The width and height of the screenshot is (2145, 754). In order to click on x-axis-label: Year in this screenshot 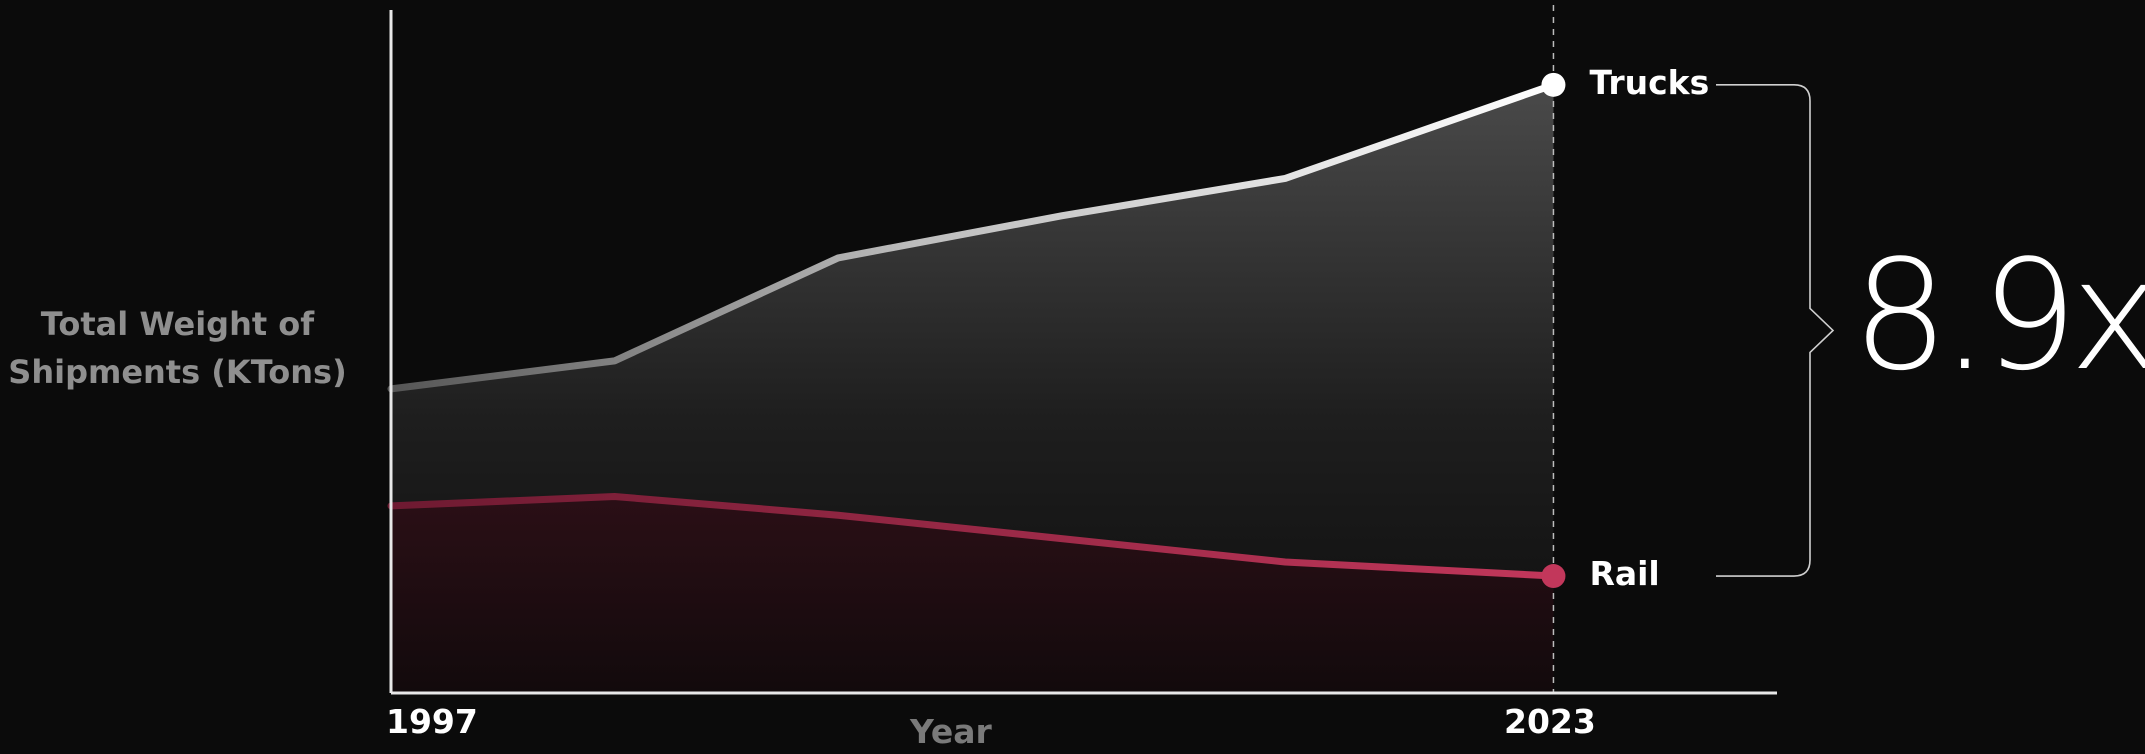, I will do `click(951, 731)`.